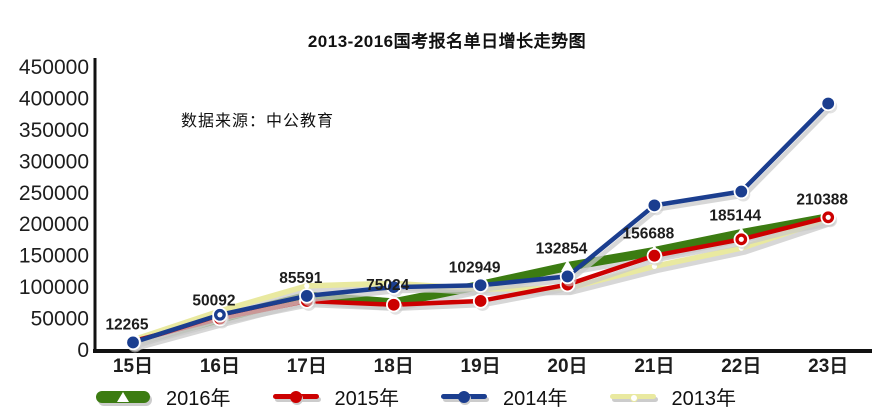 The image size is (894, 417). Describe the element at coordinates (213, 300) in the screenshot. I see `point-label: 50092` at that location.